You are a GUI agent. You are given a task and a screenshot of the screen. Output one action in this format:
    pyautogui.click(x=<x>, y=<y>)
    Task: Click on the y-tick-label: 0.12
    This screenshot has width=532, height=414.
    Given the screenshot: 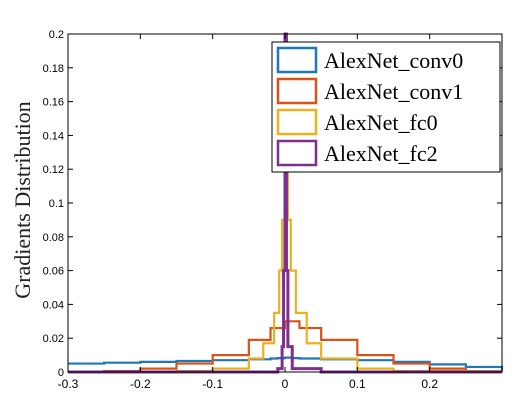 What is the action you would take?
    pyautogui.click(x=53, y=170)
    